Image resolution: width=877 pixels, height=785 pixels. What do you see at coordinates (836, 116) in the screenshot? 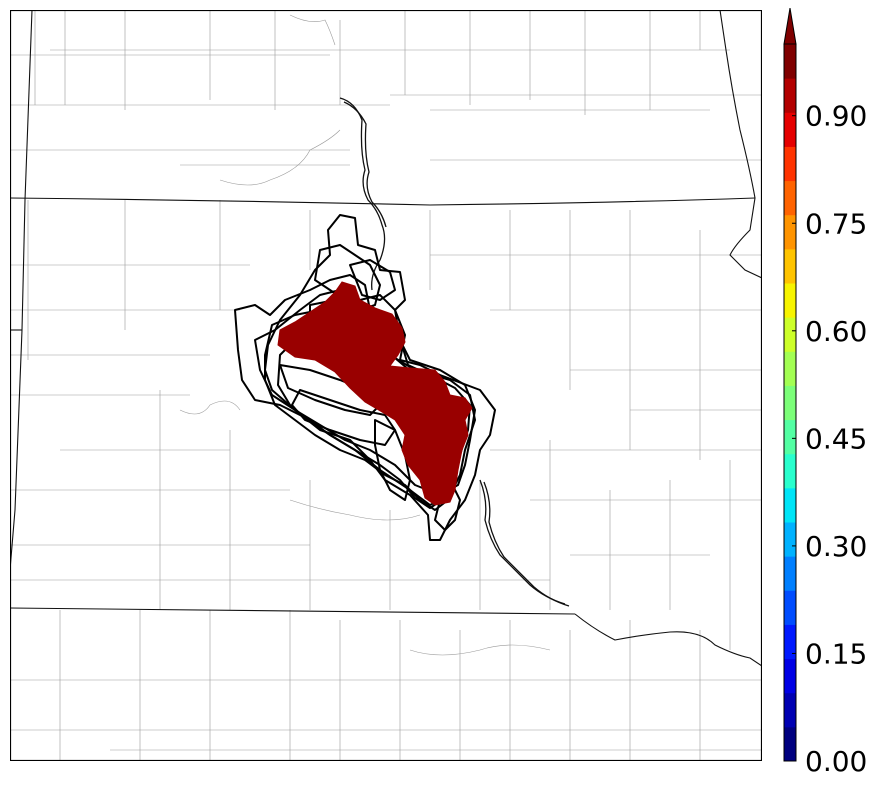
I see `colorbar-tick-label: 0.90` at bounding box center [836, 116].